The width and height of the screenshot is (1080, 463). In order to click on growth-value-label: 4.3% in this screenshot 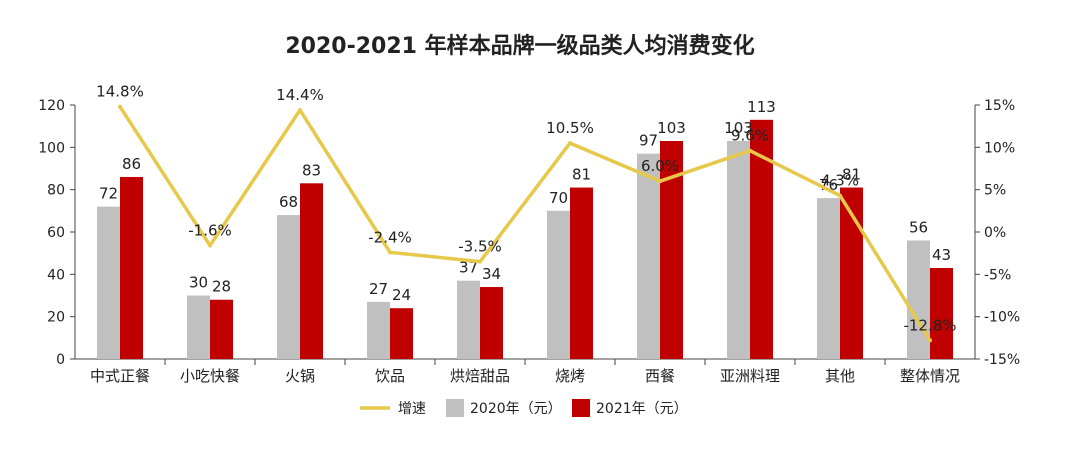, I will do `click(840, 181)`.